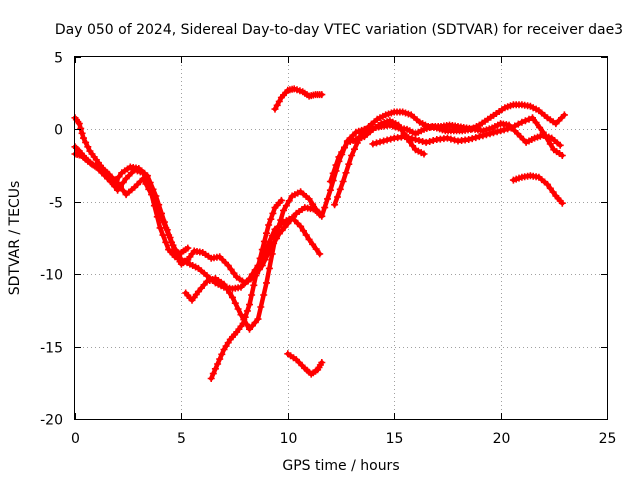  Describe the element at coordinates (608, 439) in the screenshot. I see `x-tick-label: 25` at that location.